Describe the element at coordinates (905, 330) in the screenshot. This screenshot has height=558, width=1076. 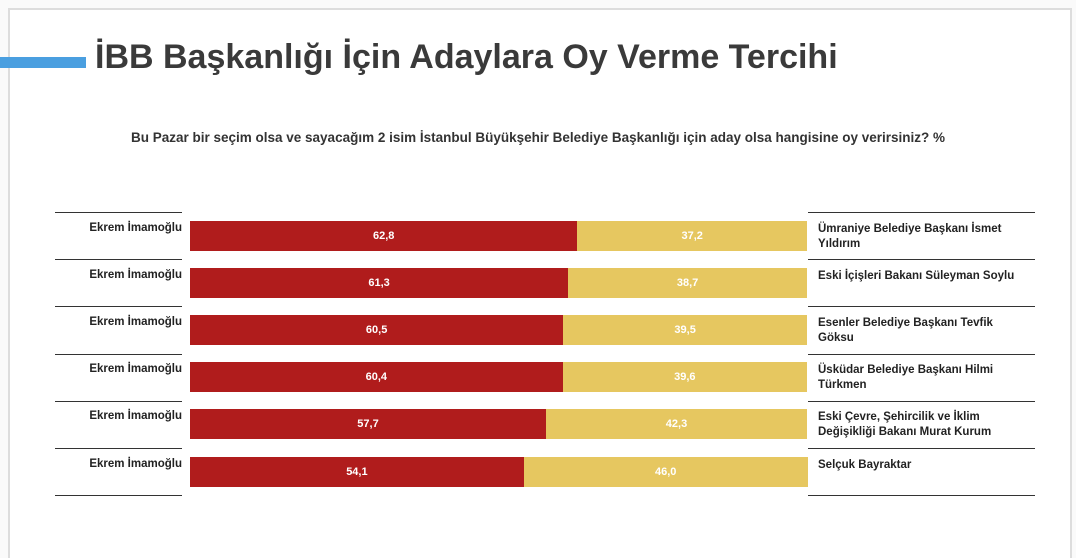
I see `right-label: Esenler Belediye Başkanı Tevfik Göksu` at that location.